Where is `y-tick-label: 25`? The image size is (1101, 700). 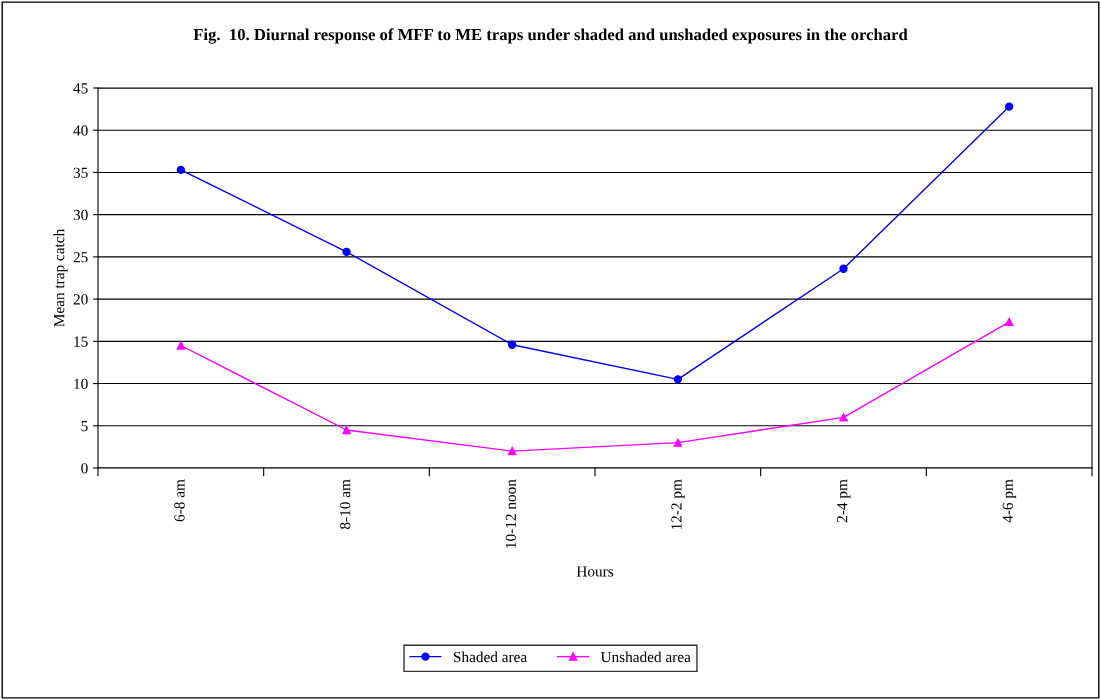
y-tick-label: 25 is located at coordinates (80, 257).